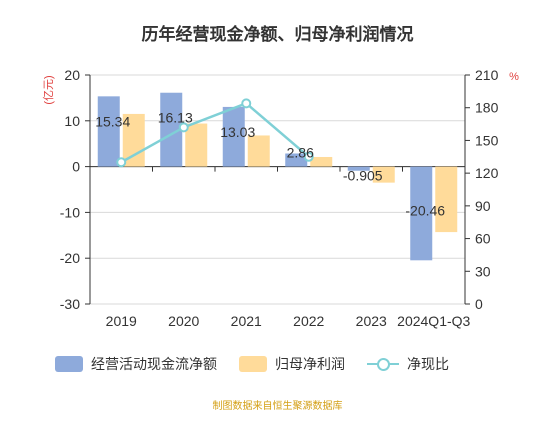 The width and height of the screenshot is (555, 425). I want to click on y-left-tick-label: 20, so click(72, 75).